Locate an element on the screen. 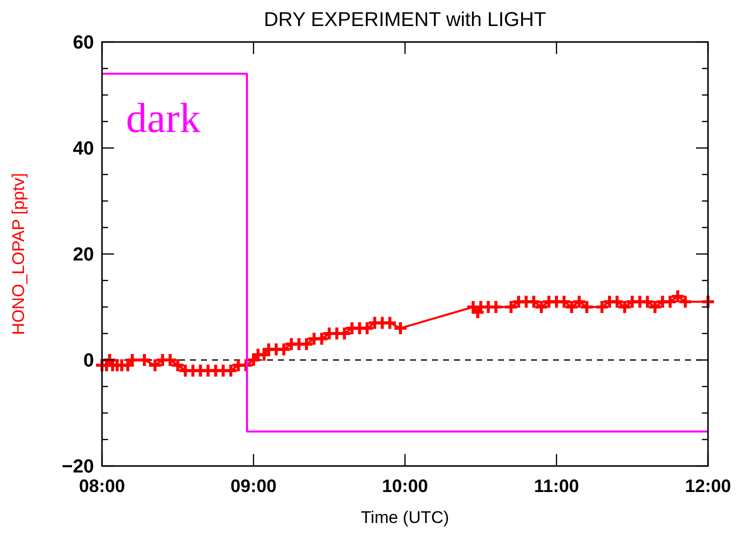 The image size is (739, 533). y-tick-label: −20 is located at coordinates (78, 467).